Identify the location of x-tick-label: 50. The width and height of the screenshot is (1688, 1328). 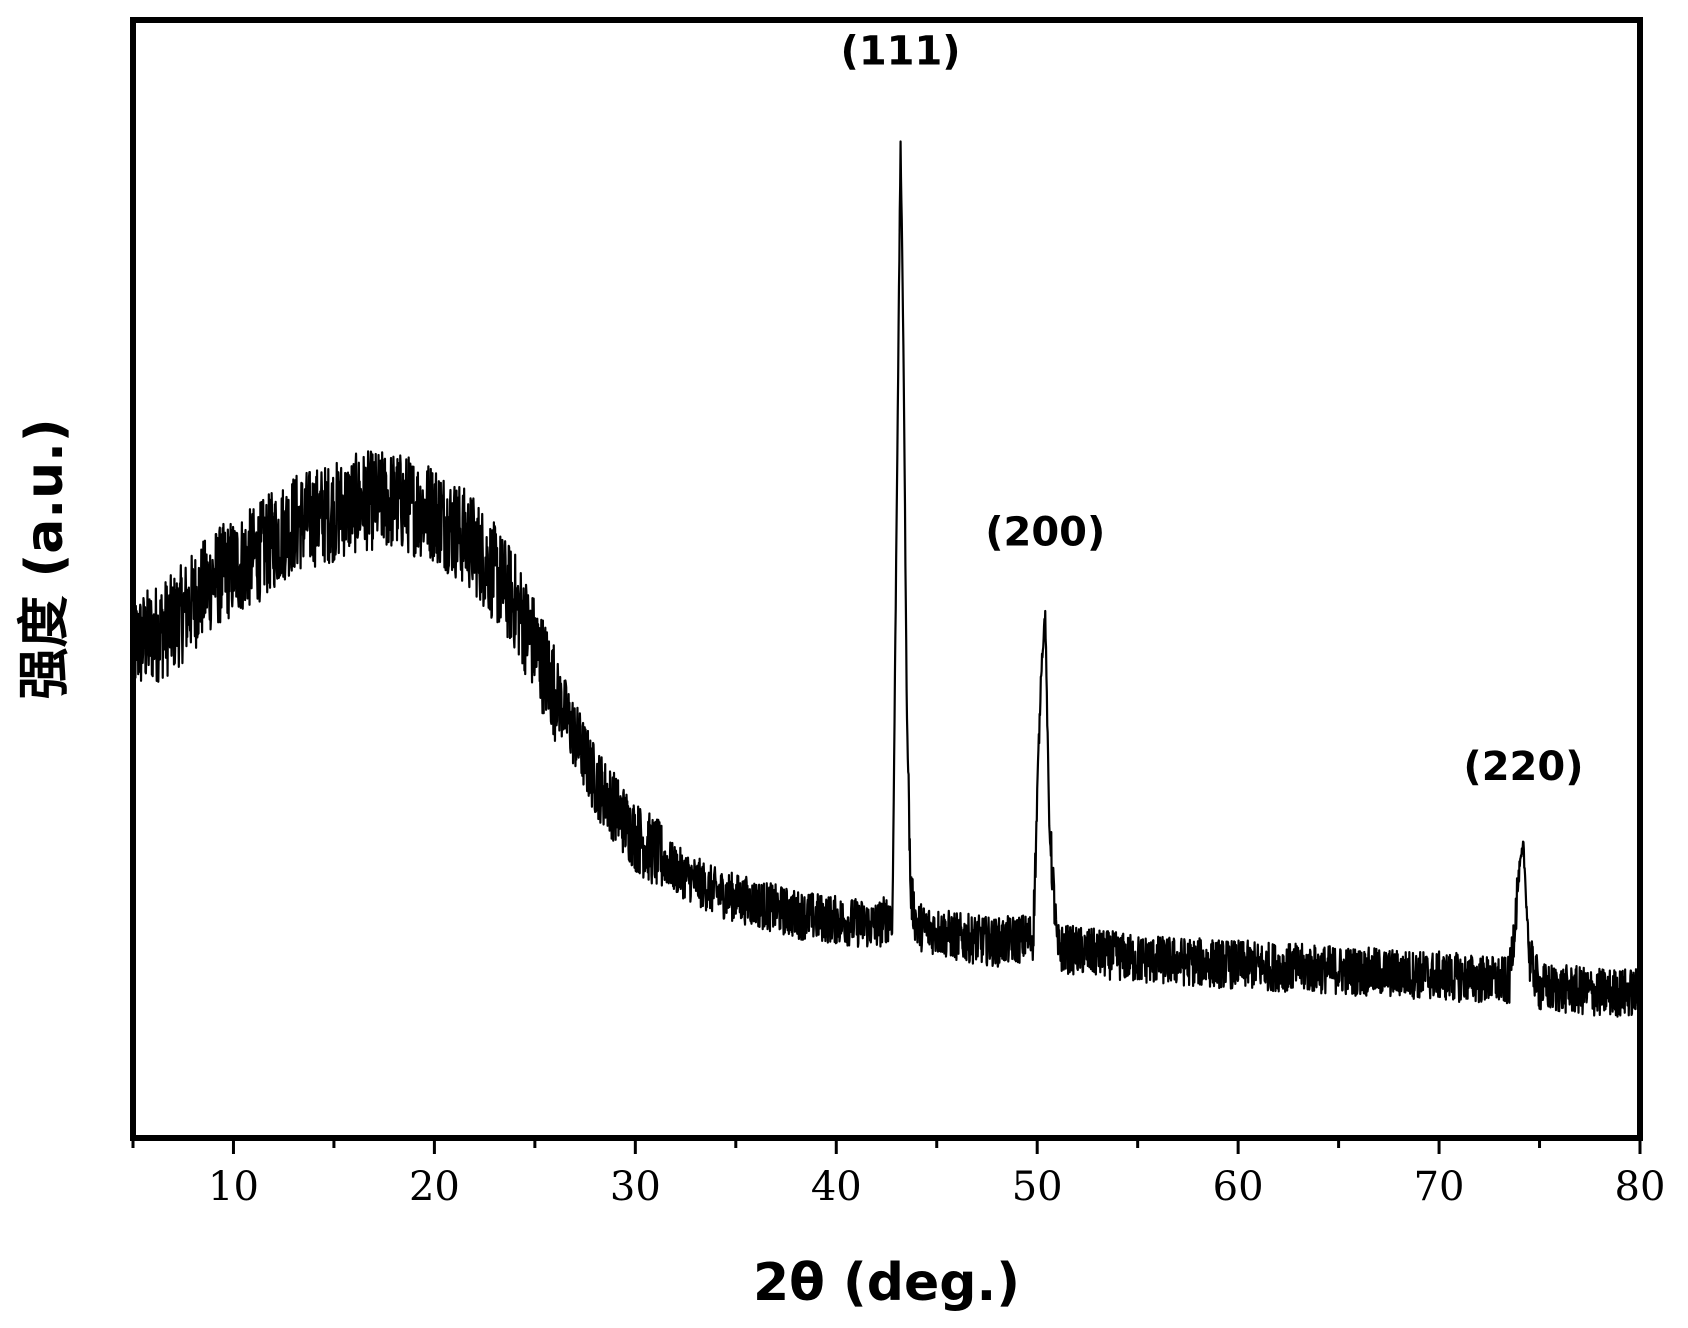
(1037, 1187).